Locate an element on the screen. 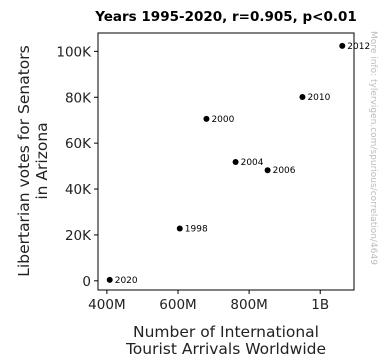 This screenshot has width=378, height=358. chart-title: Years 1995-2020, r=0.905, p<0.01 is located at coordinates (225, 17).